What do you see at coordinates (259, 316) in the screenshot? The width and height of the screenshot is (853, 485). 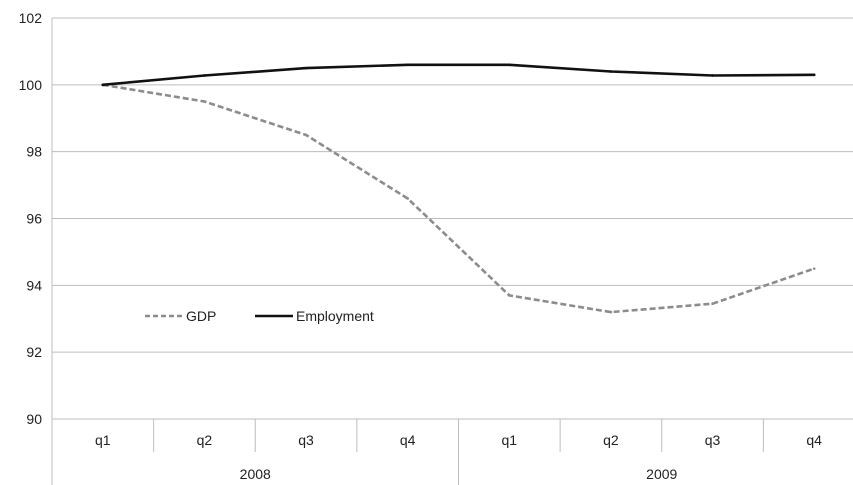 I see `legend: GDP Employment` at bounding box center [259, 316].